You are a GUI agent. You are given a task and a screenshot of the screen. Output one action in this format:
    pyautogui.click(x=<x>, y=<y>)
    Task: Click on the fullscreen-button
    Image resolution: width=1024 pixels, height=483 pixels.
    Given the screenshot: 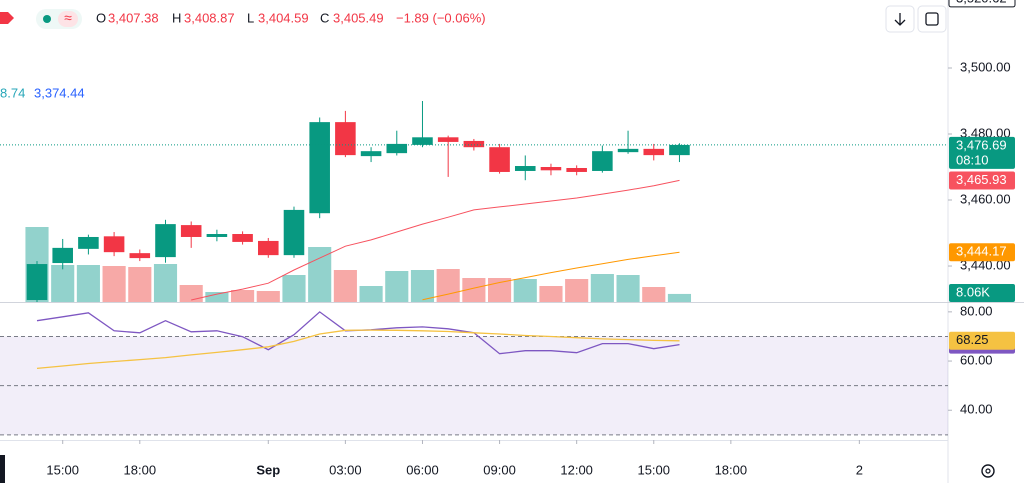 What is the action you would take?
    pyautogui.click(x=932, y=19)
    